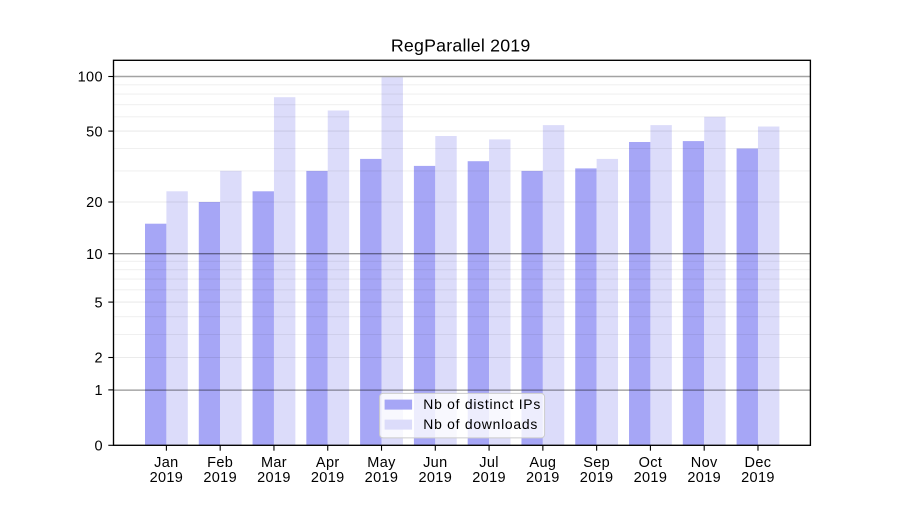 The image size is (900, 505). What do you see at coordinates (542, 463) in the screenshot?
I see `svg-text: Aug` at bounding box center [542, 463].